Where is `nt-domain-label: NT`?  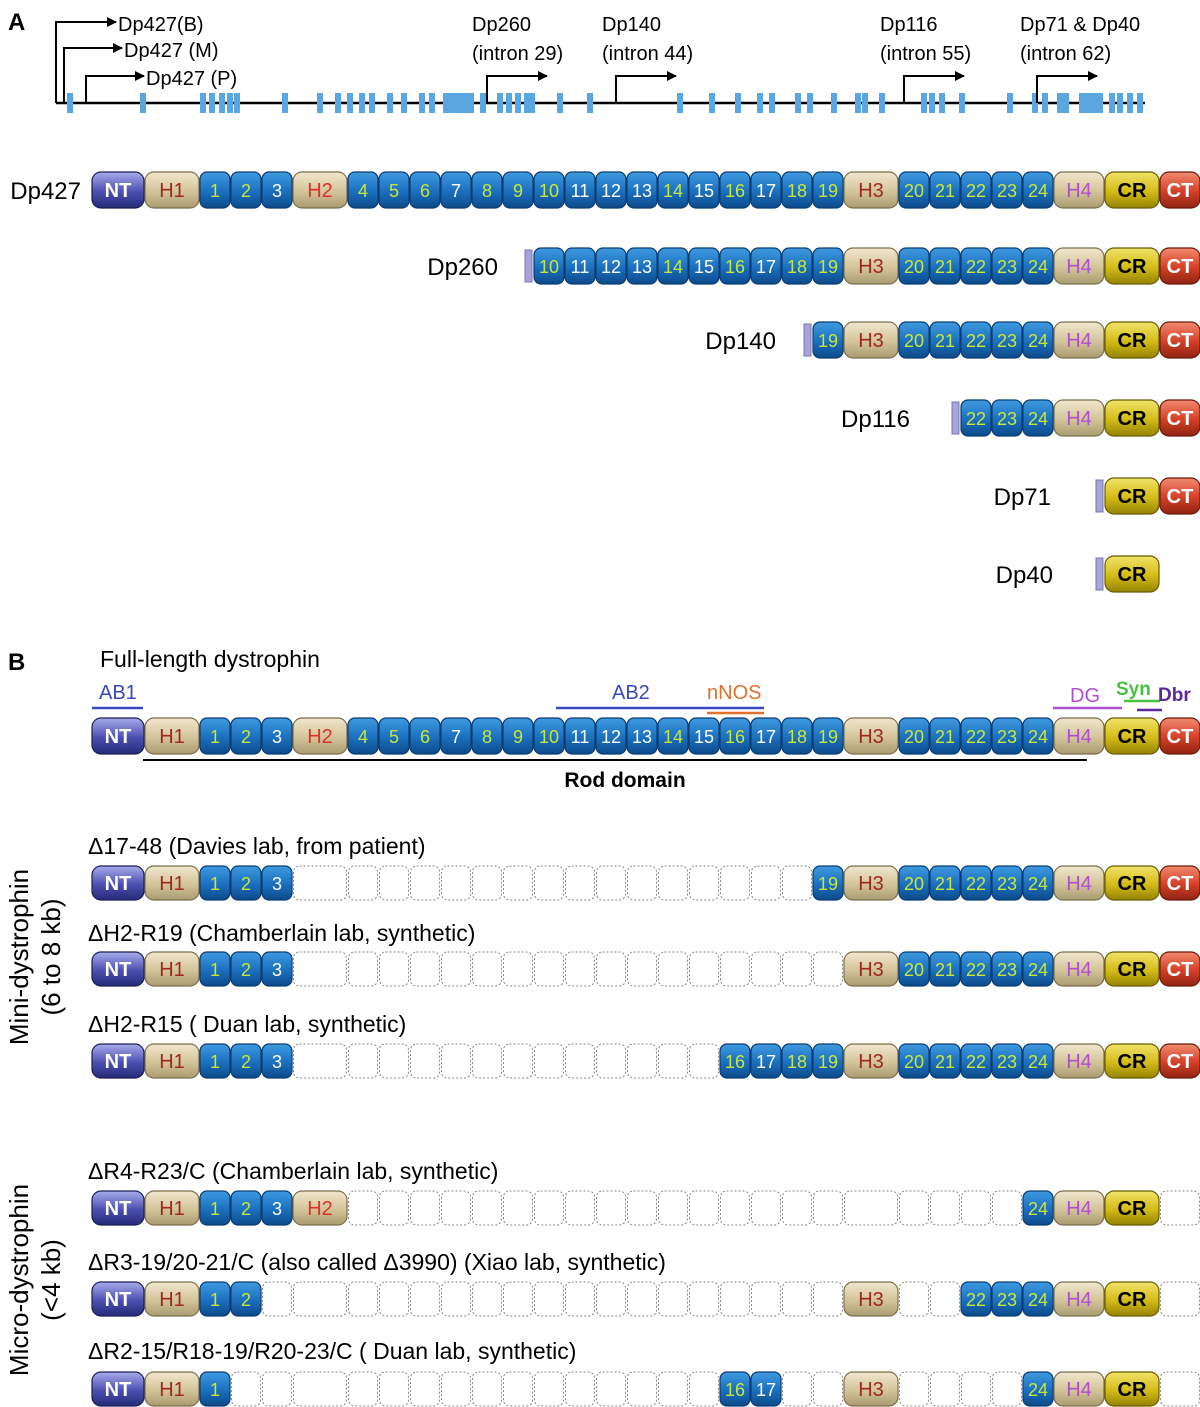
nt-domain-label: NT is located at coordinates (118, 191).